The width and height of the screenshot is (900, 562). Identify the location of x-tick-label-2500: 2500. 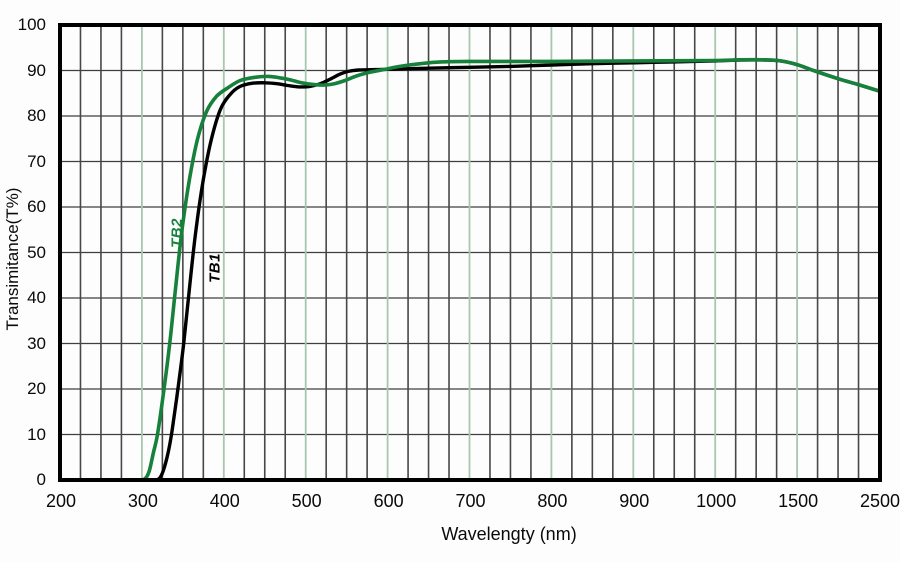
(879, 501).